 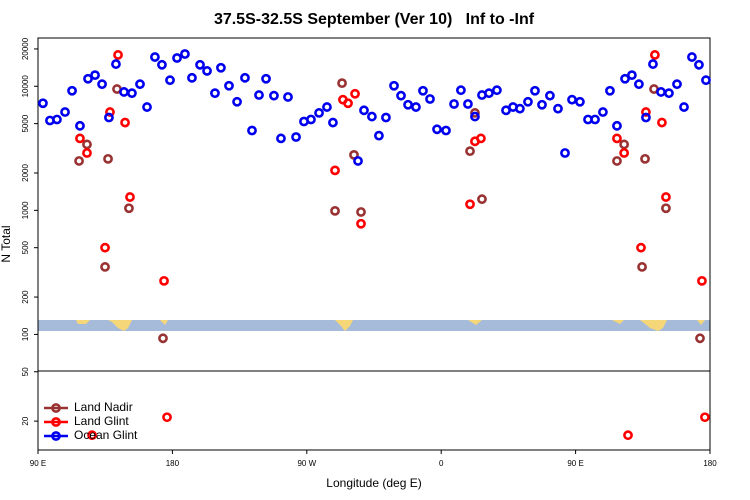 What do you see at coordinates (25, 334) in the screenshot?
I see `y-tick-label: 100` at bounding box center [25, 334].